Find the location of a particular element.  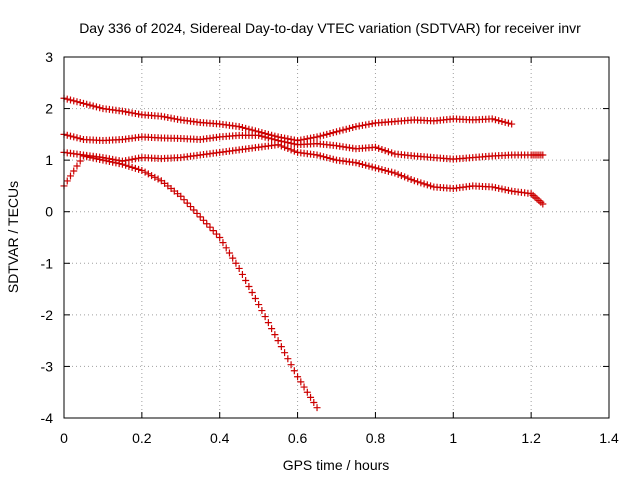

y-axis-title: SDTVAR / TECUs is located at coordinates (13, 237).